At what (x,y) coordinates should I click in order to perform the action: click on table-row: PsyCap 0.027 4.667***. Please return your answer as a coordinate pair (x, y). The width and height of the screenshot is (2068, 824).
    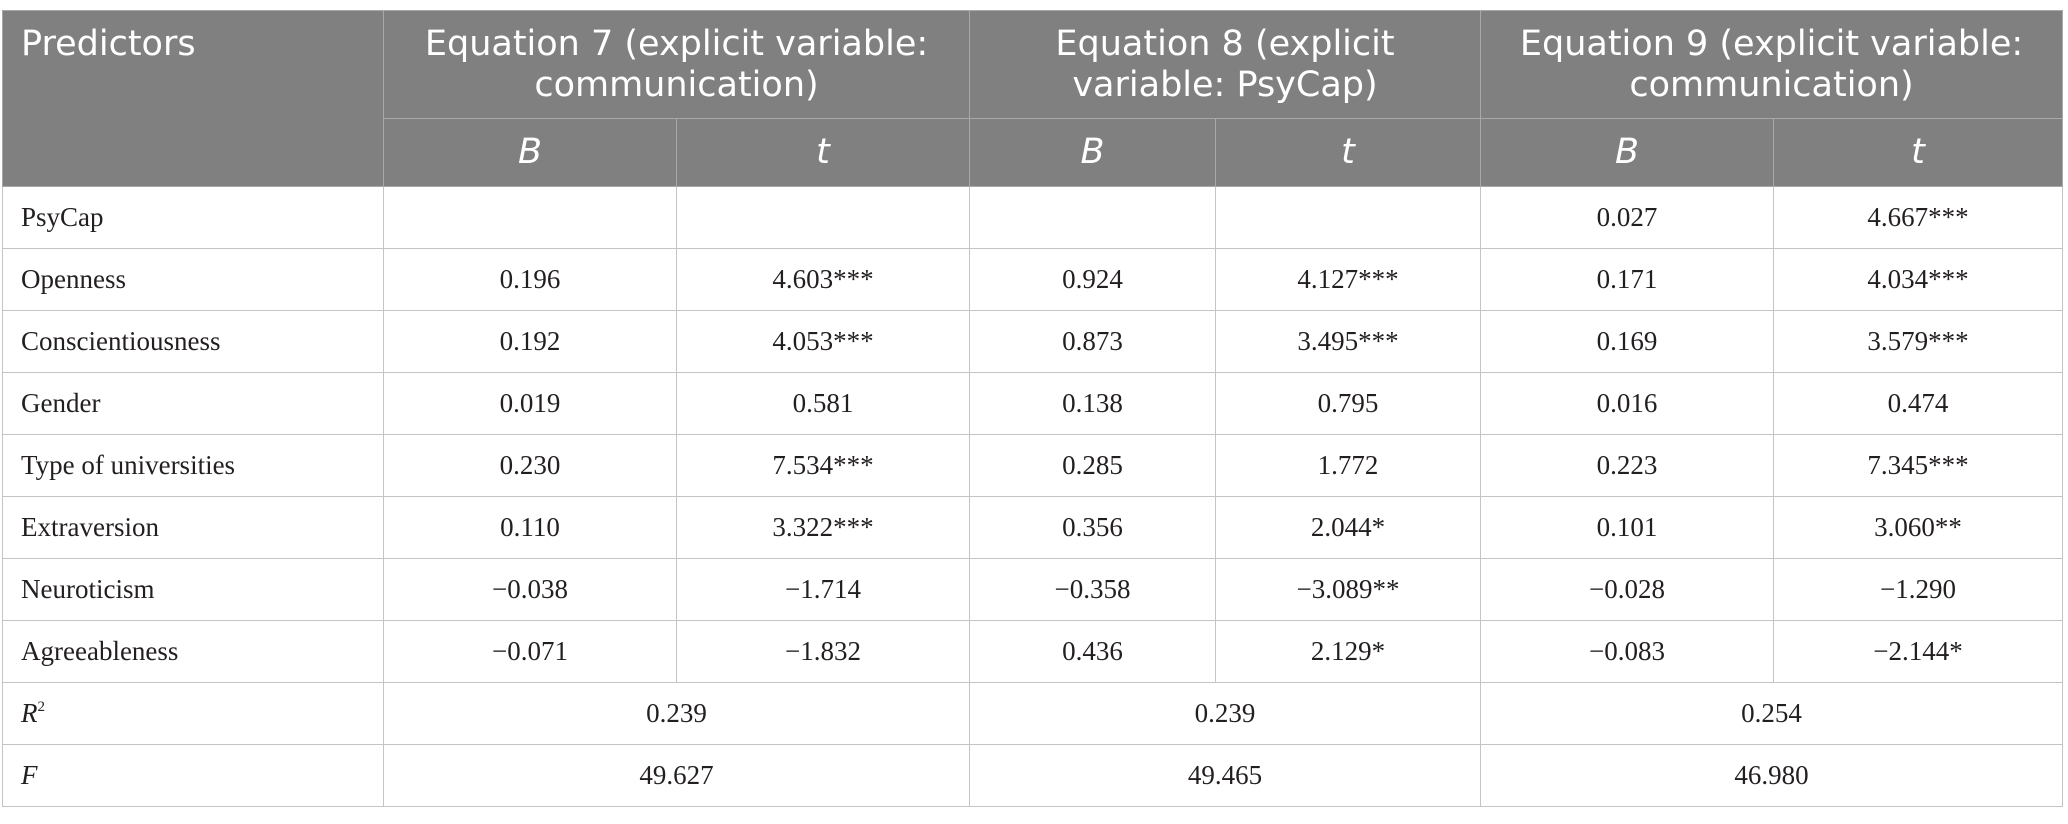
    Looking at the image, I should click on (1033, 217).